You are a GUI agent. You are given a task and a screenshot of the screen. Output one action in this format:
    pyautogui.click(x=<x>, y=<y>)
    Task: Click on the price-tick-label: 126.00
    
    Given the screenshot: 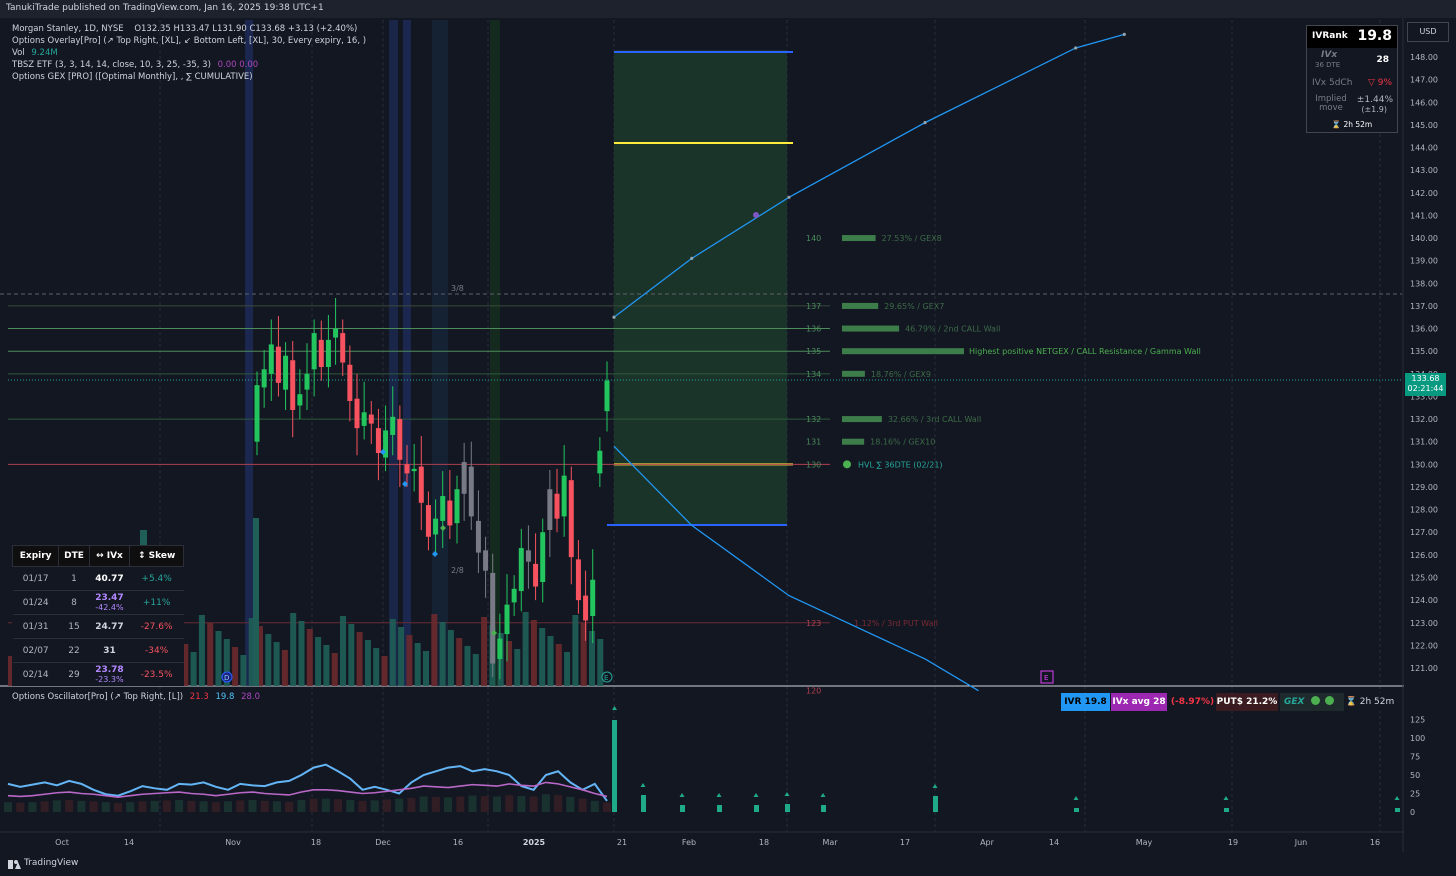 What is the action you would take?
    pyautogui.click(x=1424, y=555)
    